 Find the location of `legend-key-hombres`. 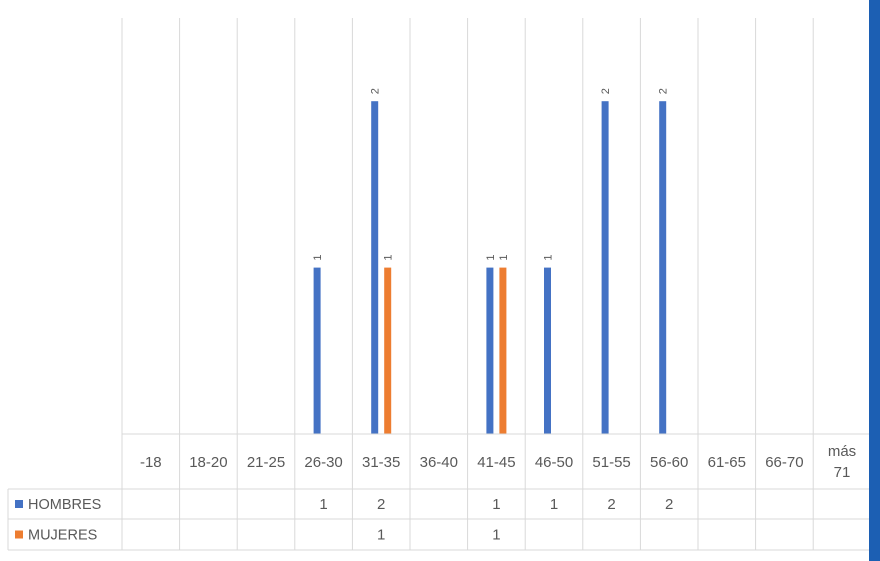

legend-key-hombres is located at coordinates (19, 504).